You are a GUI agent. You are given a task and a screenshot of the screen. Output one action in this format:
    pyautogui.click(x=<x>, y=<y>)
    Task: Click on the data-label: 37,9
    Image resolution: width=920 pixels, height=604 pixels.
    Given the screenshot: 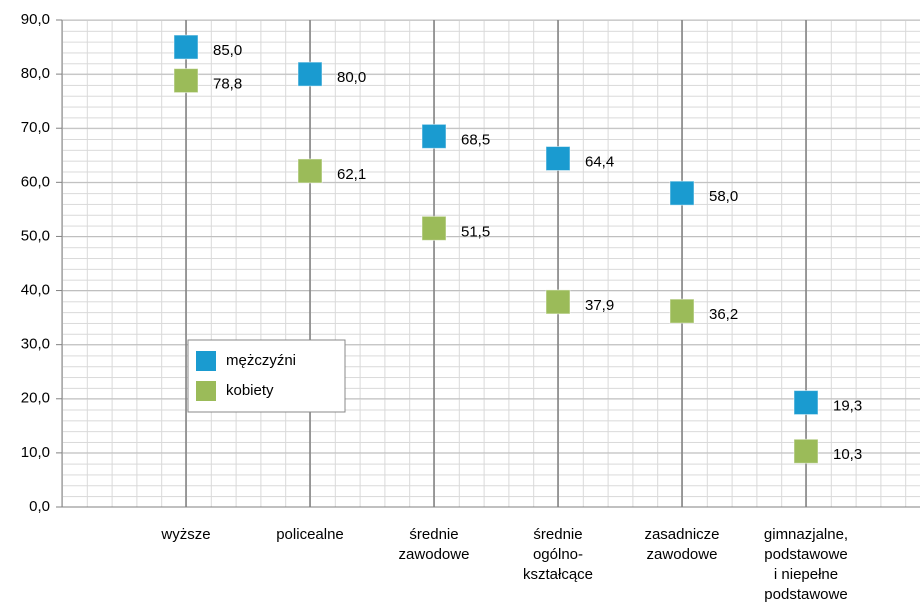 What is the action you would take?
    pyautogui.click(x=599, y=305)
    